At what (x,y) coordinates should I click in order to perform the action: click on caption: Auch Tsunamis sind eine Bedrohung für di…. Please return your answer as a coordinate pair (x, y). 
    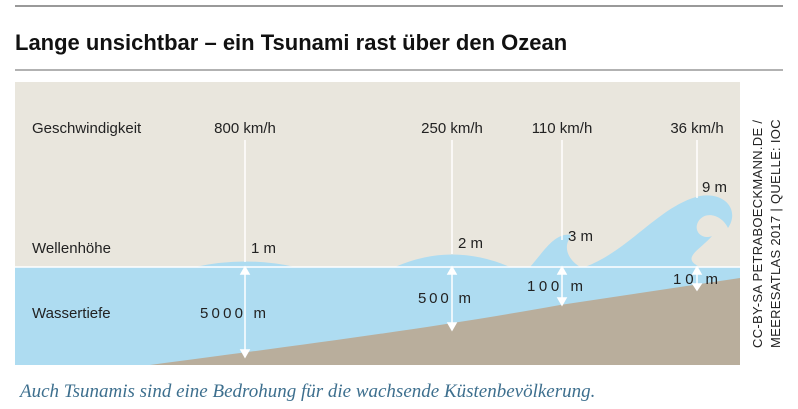
    Looking at the image, I should click on (306, 391).